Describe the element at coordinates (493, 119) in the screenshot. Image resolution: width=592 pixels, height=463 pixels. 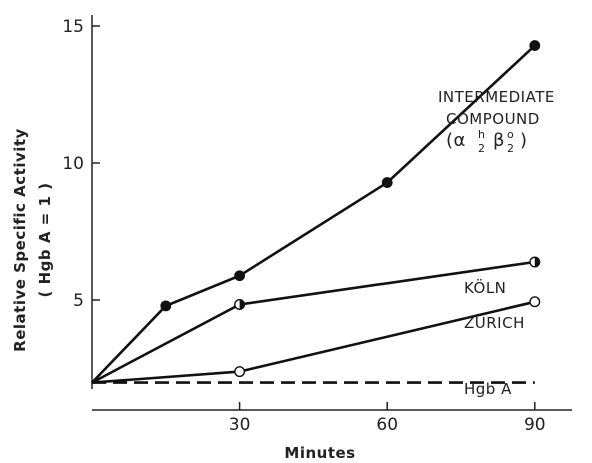
I see `label-intermediate-line2: COMPOUND` at that location.